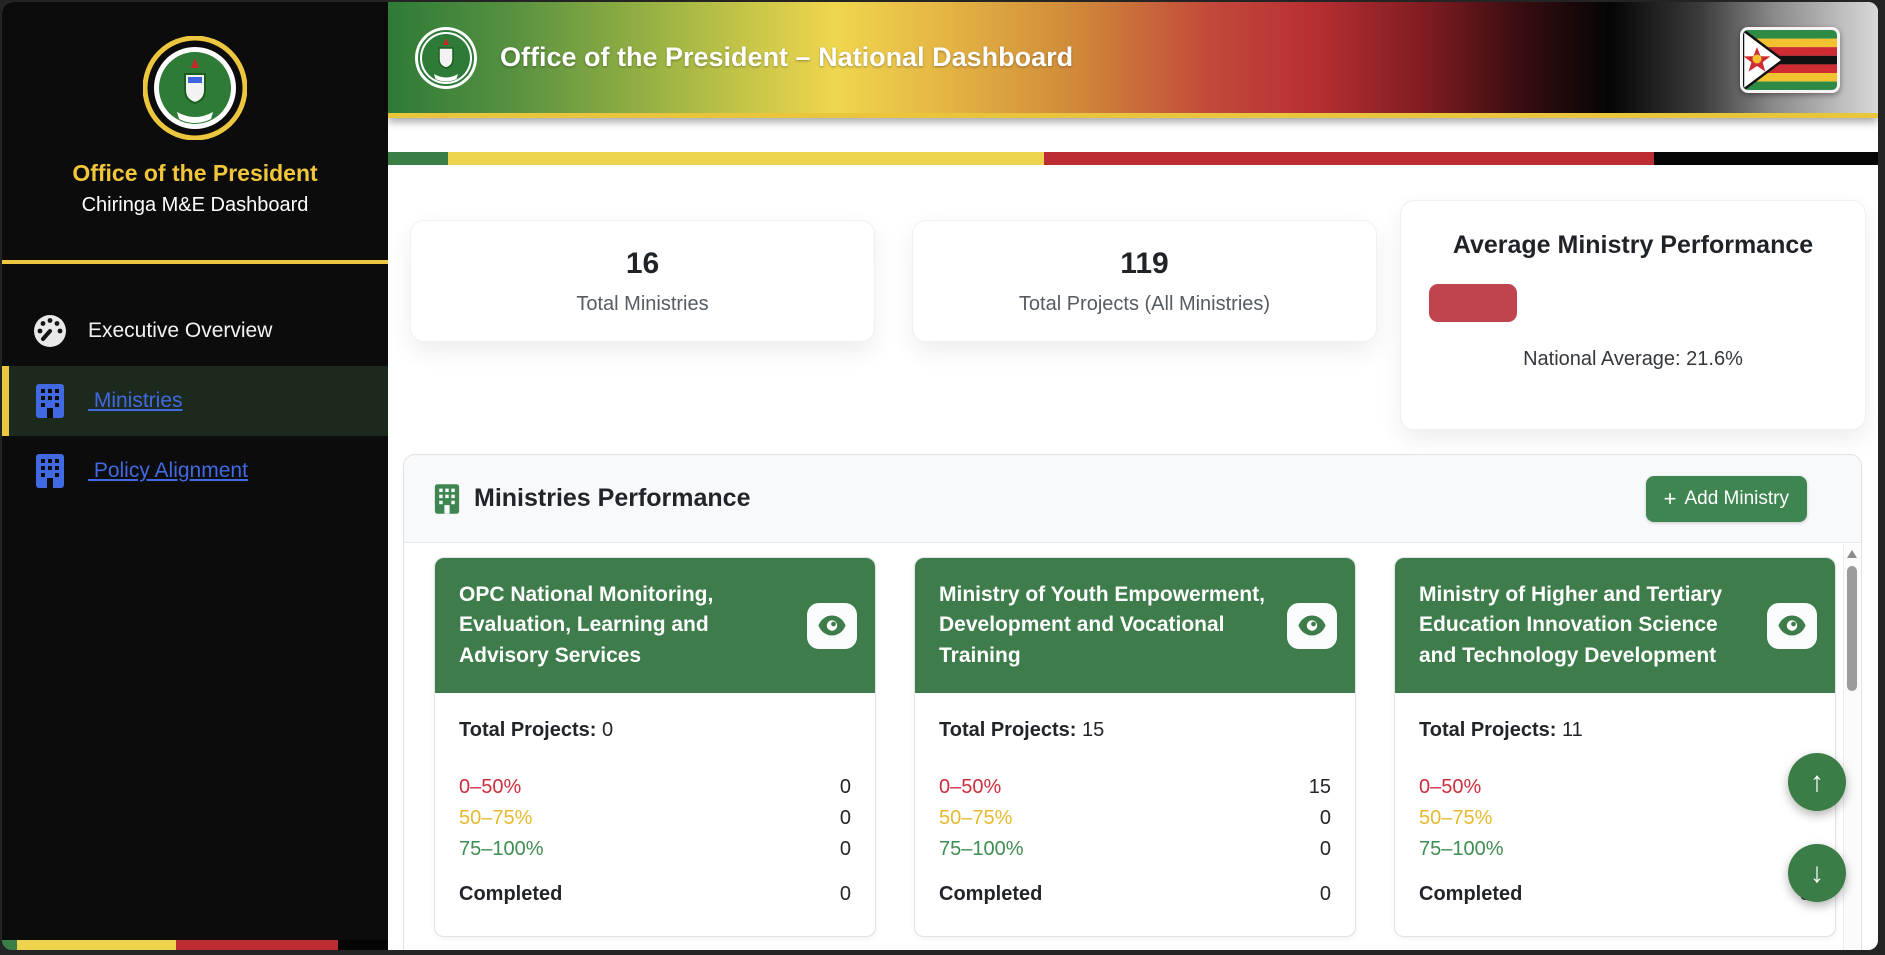  What do you see at coordinates (1615, 787) in the screenshot?
I see `range-row: 0–50% 3` at bounding box center [1615, 787].